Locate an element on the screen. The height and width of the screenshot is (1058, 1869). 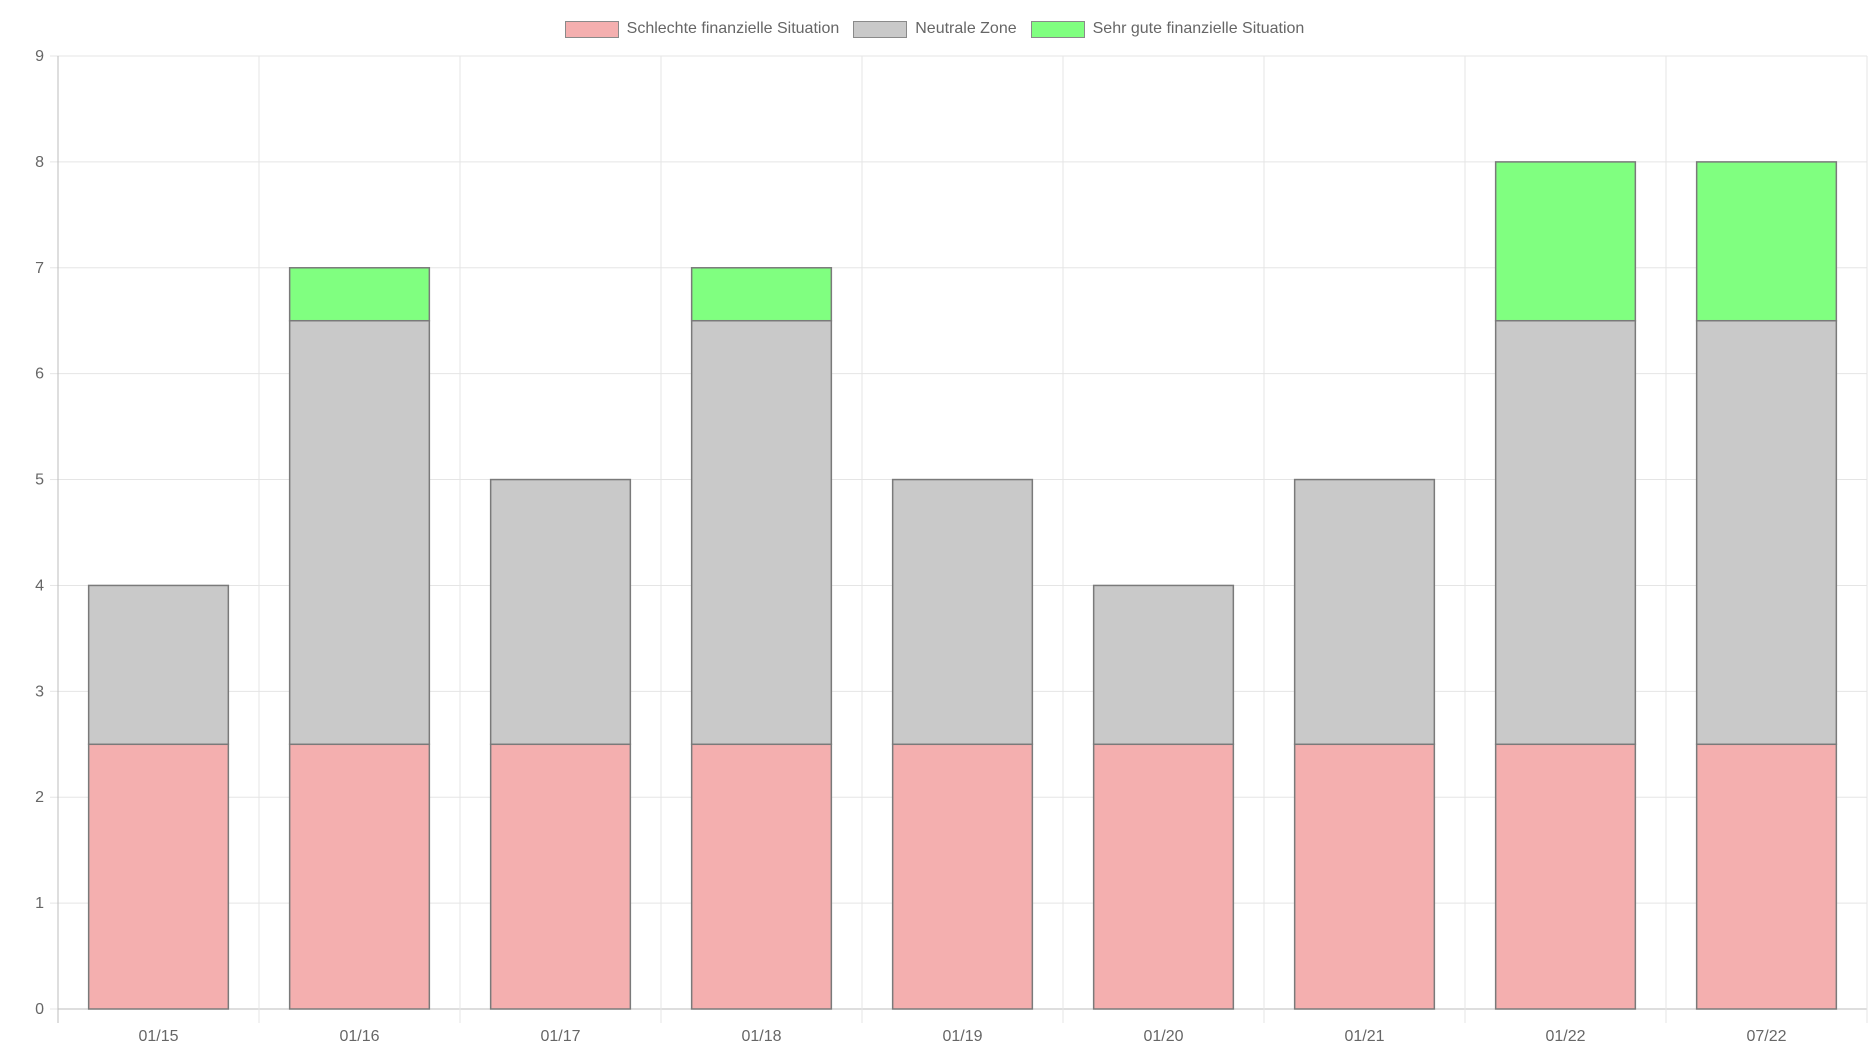
x-tick-label: 01/18 is located at coordinates (761, 1036).